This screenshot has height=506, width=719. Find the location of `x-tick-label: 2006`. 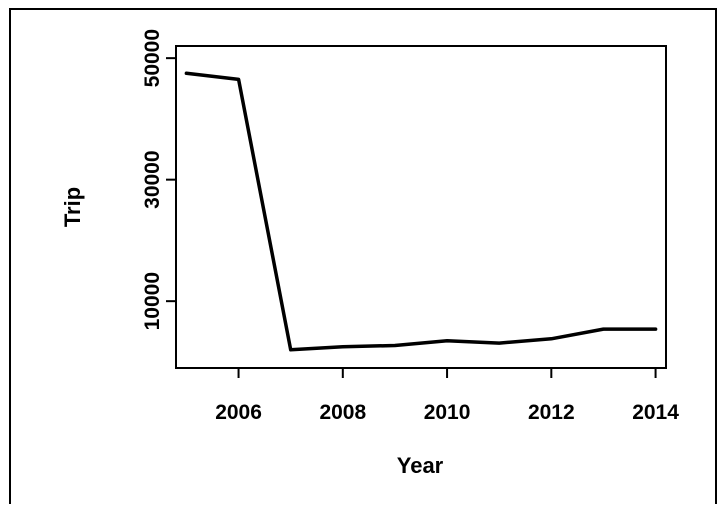

x-tick-label: 2006 is located at coordinates (238, 412).